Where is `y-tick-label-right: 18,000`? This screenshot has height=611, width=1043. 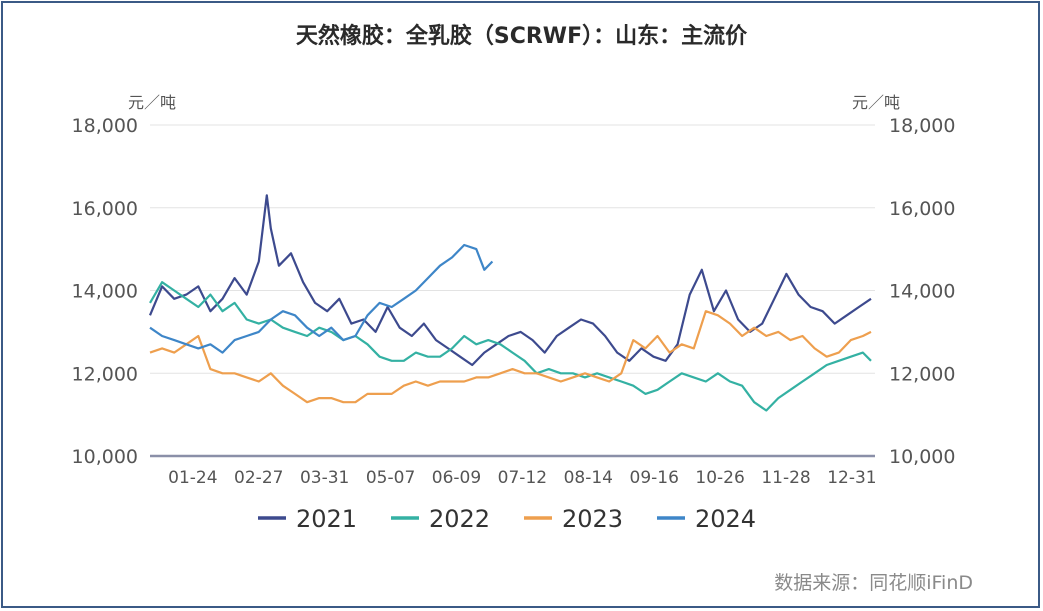
y-tick-label-right: 18,000 is located at coordinates (922, 126).